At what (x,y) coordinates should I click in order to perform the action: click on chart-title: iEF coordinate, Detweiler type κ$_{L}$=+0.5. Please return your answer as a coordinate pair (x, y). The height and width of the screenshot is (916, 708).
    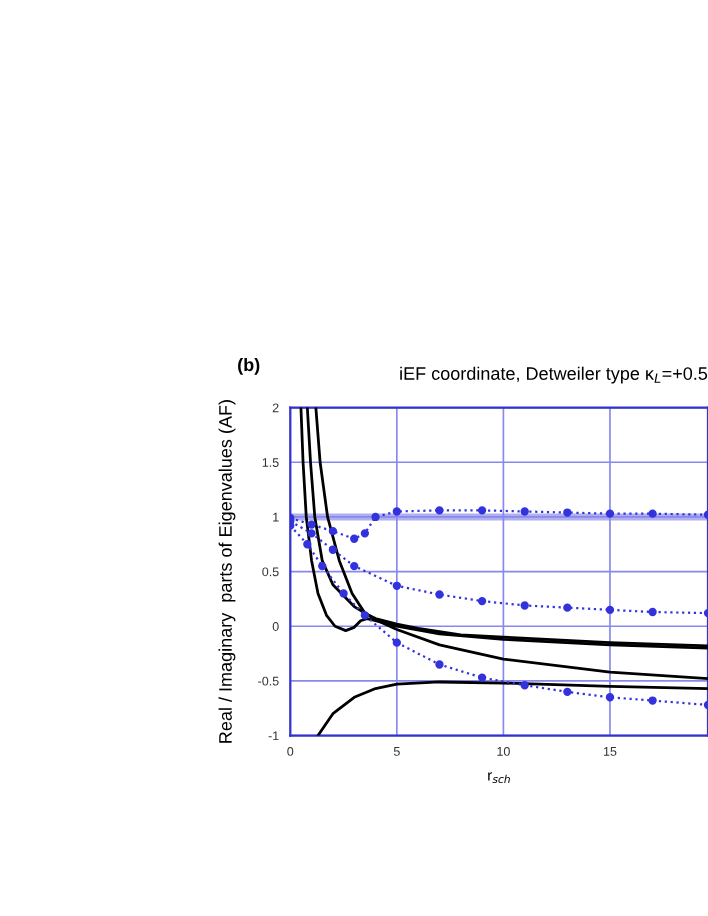
    Looking at the image, I should click on (554, 375).